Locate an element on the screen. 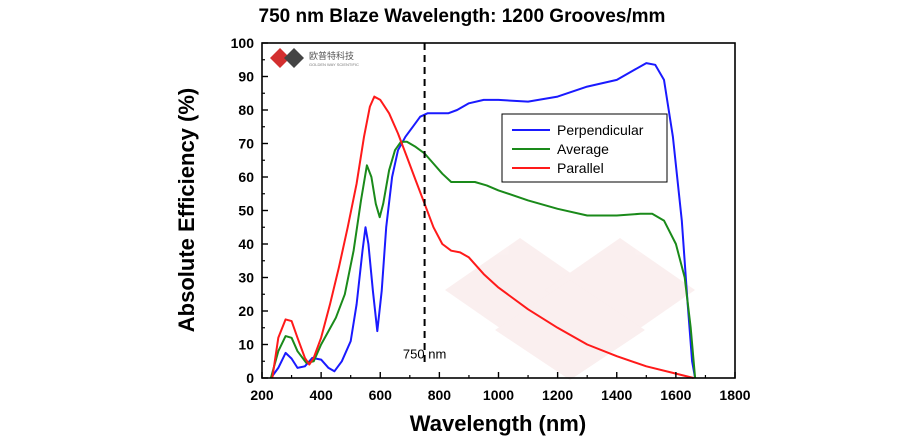 This screenshot has height=440, width=924. y-tick-label: 20 is located at coordinates (246, 311).